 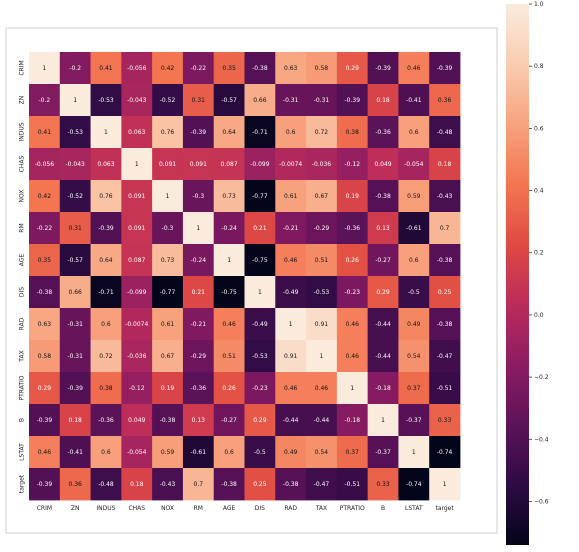 I want to click on cell-value-label: -0.37, so click(x=383, y=452).